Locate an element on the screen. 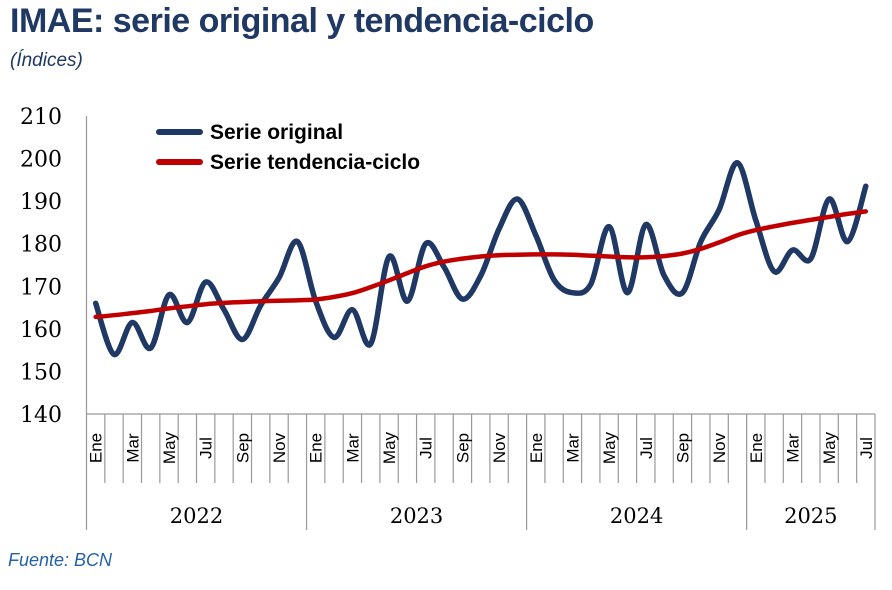 This screenshot has width=892, height=590. legend-item-serie-tendencia: Serie tendencia-ciclo is located at coordinates (288, 162).